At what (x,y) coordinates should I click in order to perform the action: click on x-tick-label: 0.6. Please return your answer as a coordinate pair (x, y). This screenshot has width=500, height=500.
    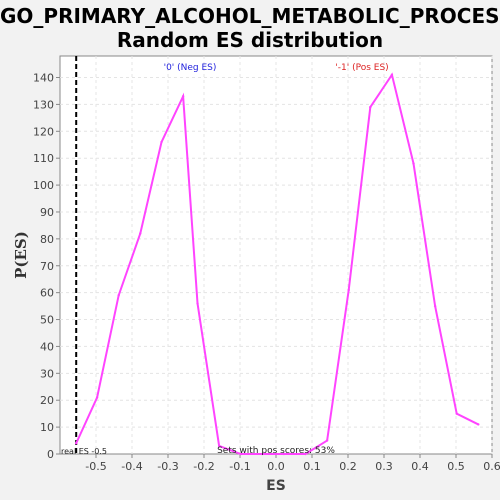
    Looking at the image, I should click on (491, 466).